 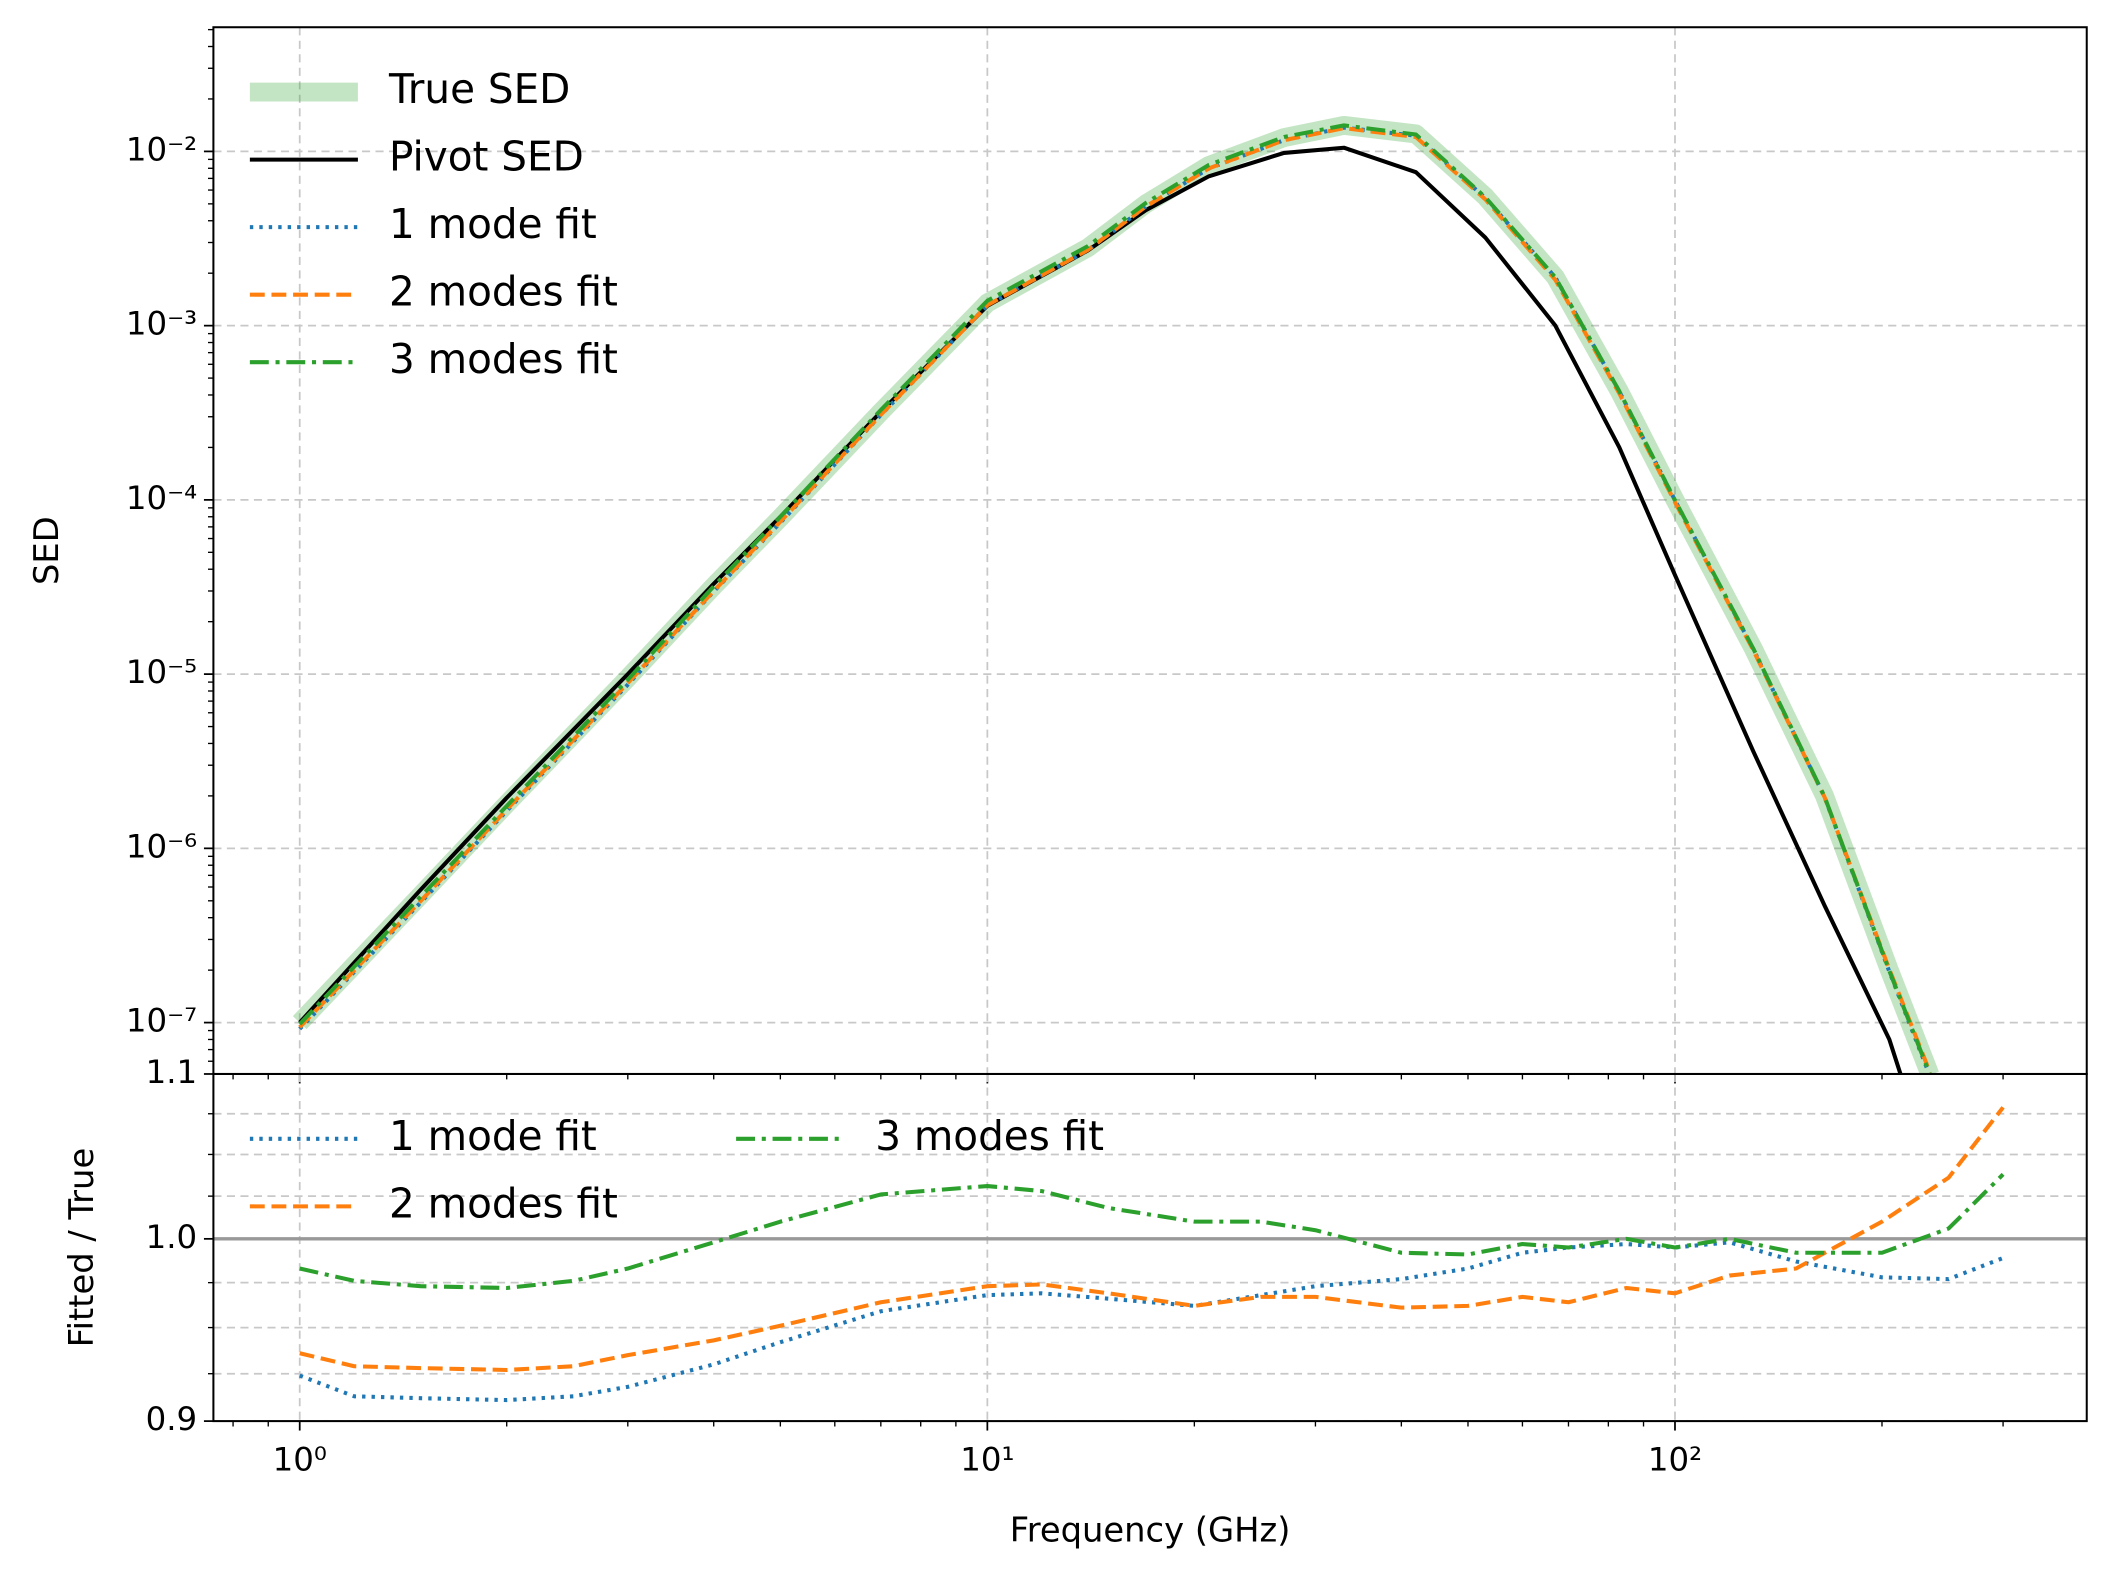 What do you see at coordinates (1150, 1529) in the screenshot?
I see `x-axis-label: Frequency (GHz)` at bounding box center [1150, 1529].